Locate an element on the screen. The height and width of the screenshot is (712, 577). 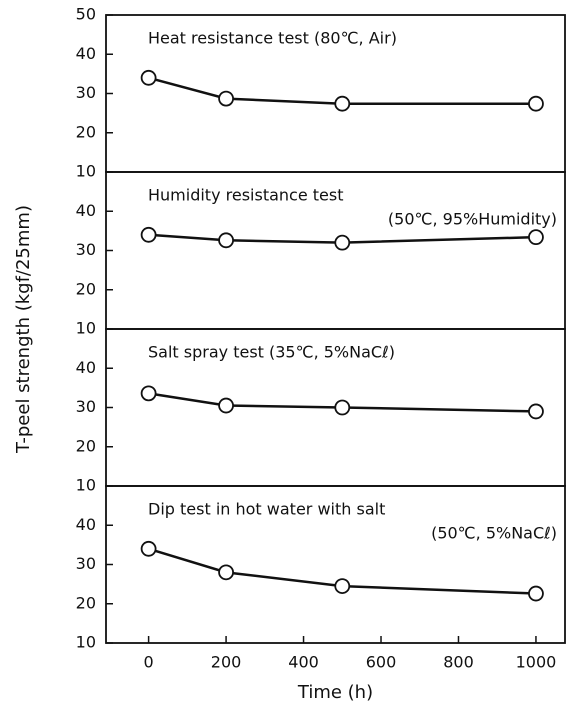
y-axis-label: T-peel strength (kgf/25mm) is located at coordinates (23, 329).